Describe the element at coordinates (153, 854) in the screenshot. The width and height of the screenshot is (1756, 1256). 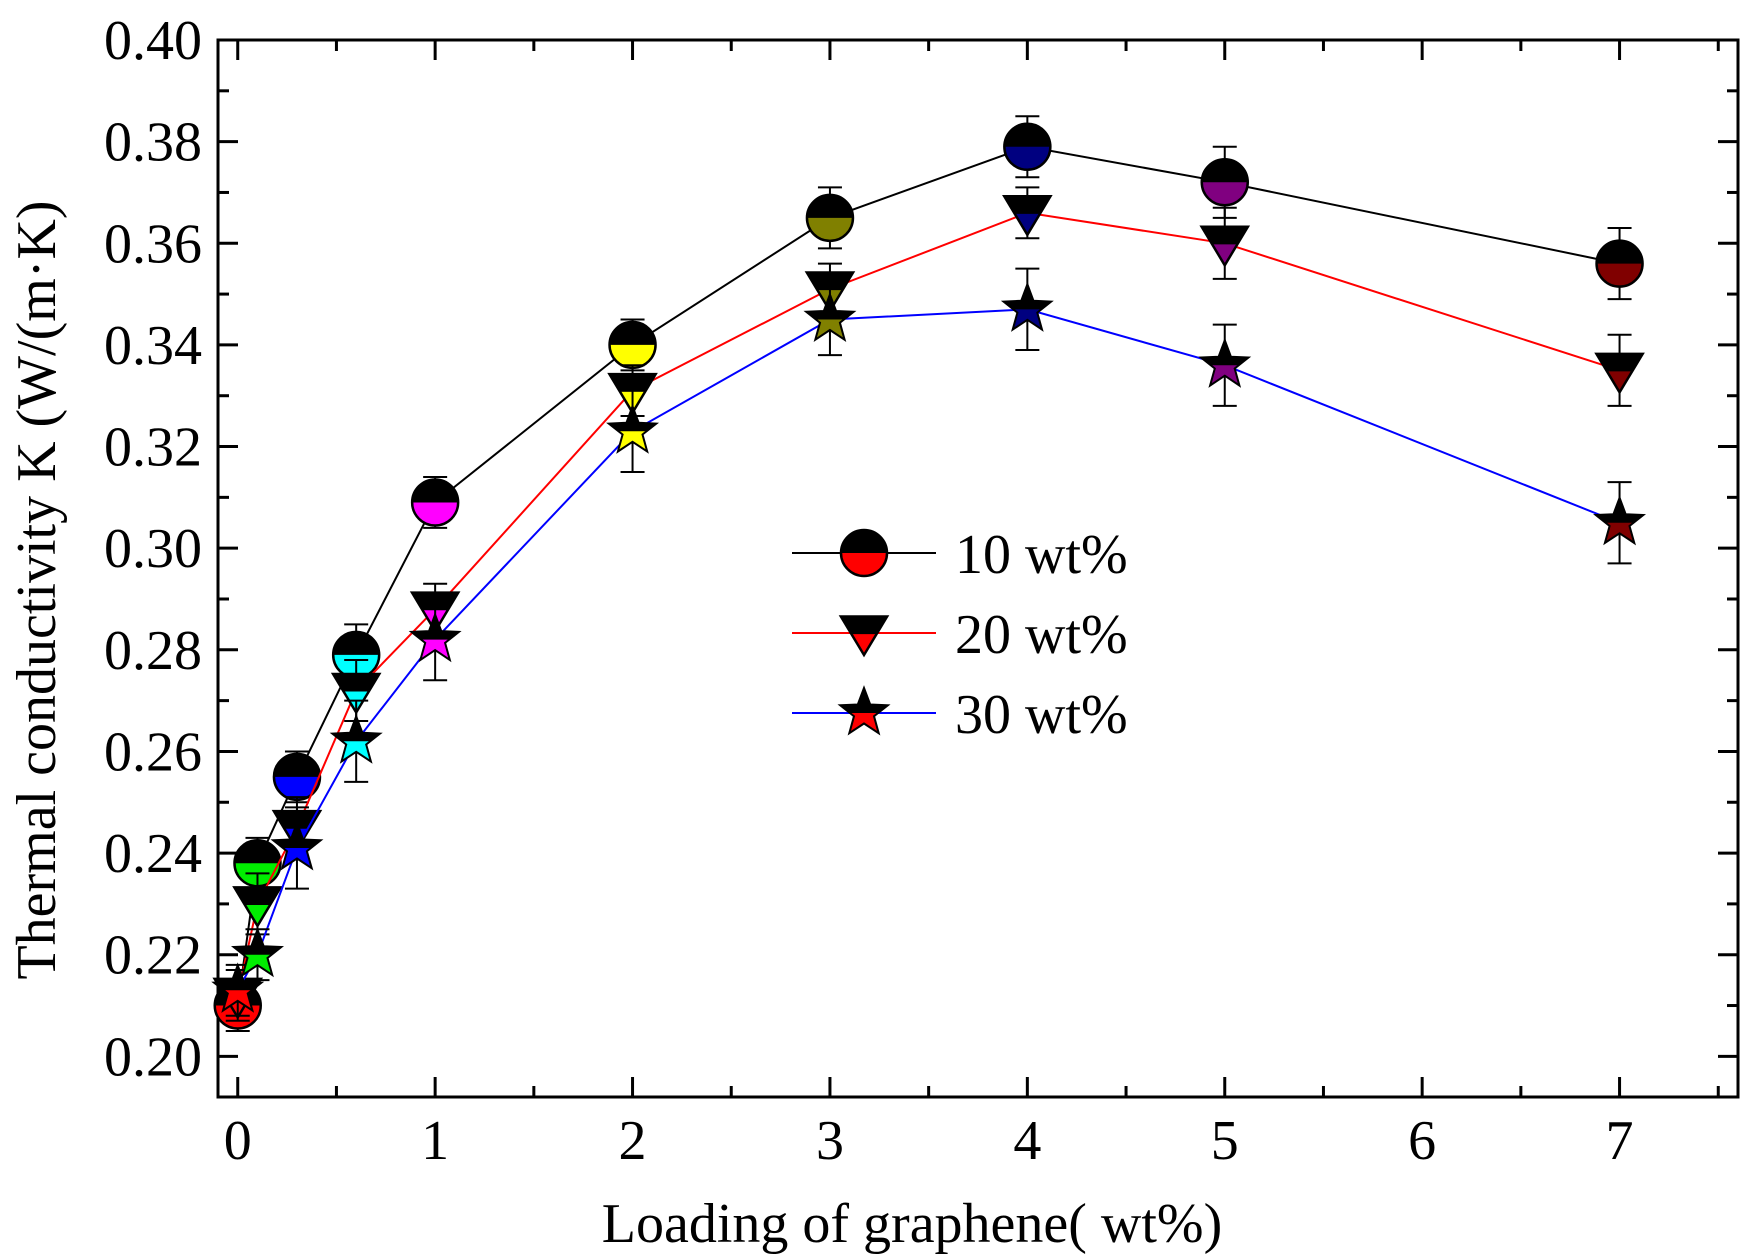
I see `y-tick-label: 0.24` at that location.